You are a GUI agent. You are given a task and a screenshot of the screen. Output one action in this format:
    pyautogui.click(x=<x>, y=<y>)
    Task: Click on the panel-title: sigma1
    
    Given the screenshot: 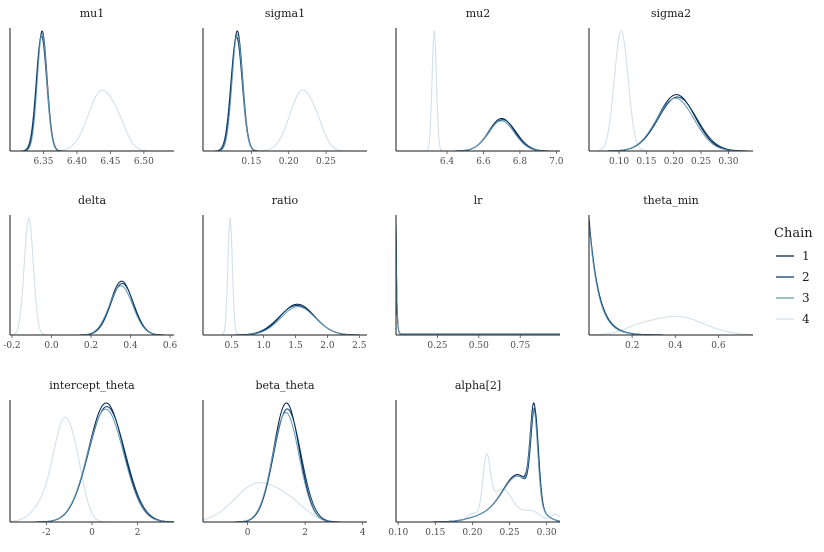 What is the action you would take?
    pyautogui.click(x=285, y=13)
    